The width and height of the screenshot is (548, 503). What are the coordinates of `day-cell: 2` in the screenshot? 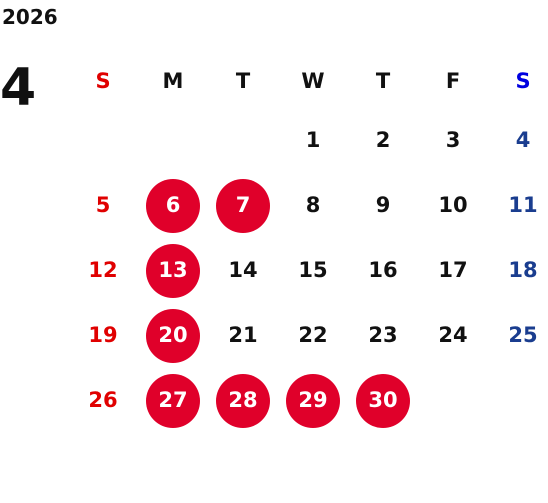 It's located at (383, 140).